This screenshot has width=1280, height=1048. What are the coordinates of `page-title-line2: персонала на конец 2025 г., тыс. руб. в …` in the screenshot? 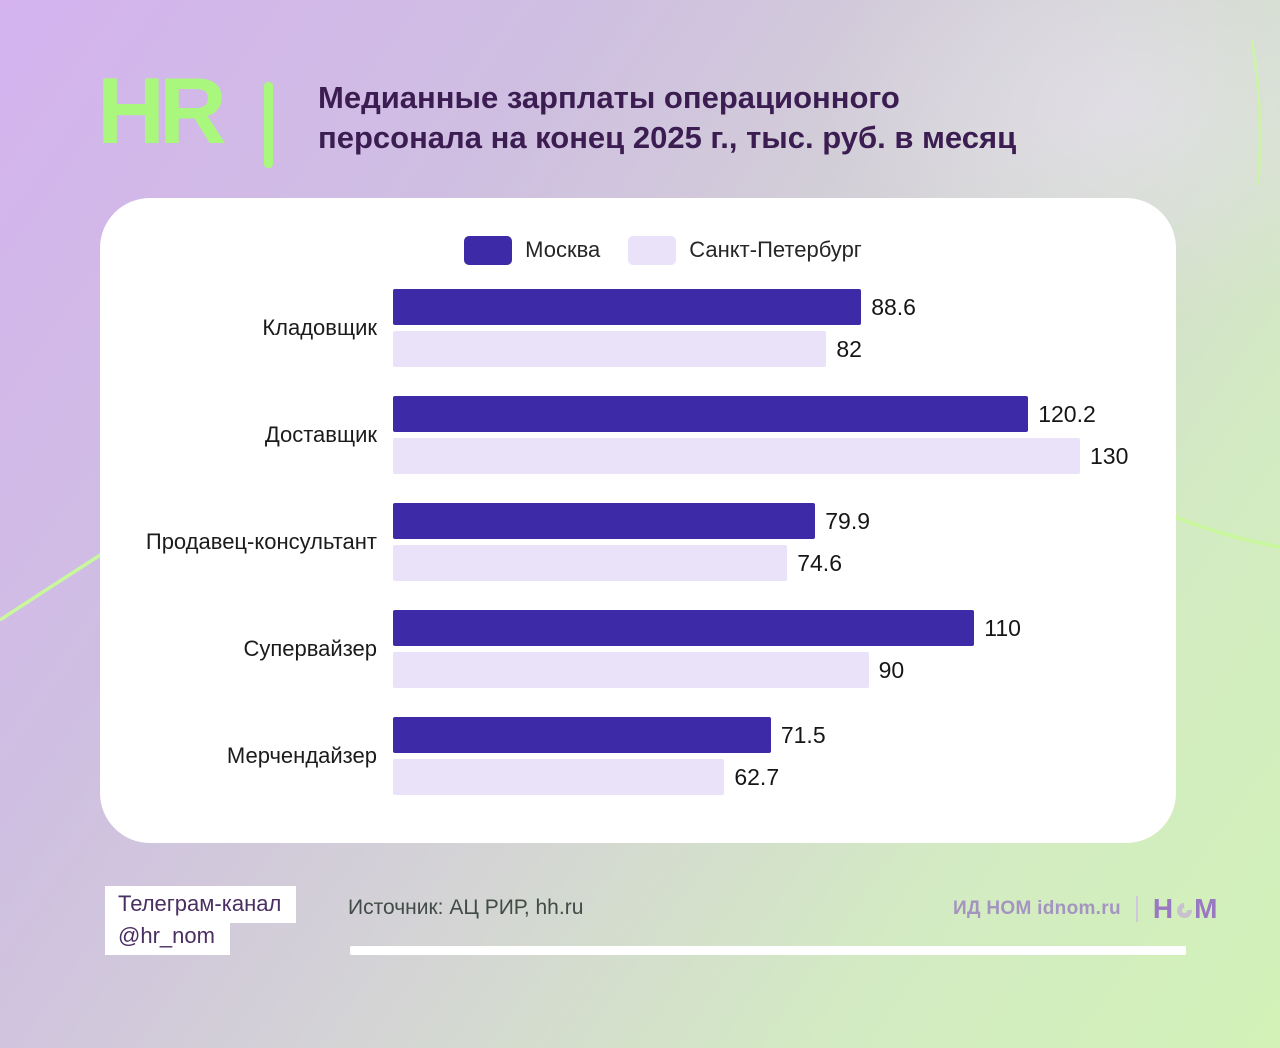 It's located at (667, 137).